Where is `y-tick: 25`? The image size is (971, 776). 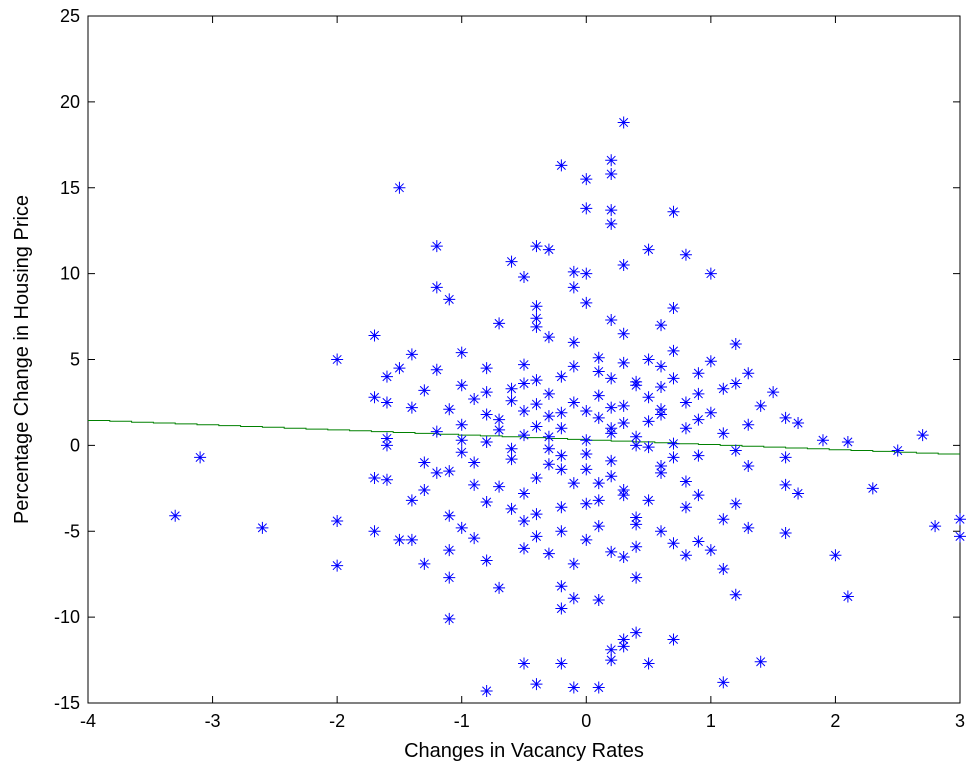 y-tick: 25 is located at coordinates (510, 16).